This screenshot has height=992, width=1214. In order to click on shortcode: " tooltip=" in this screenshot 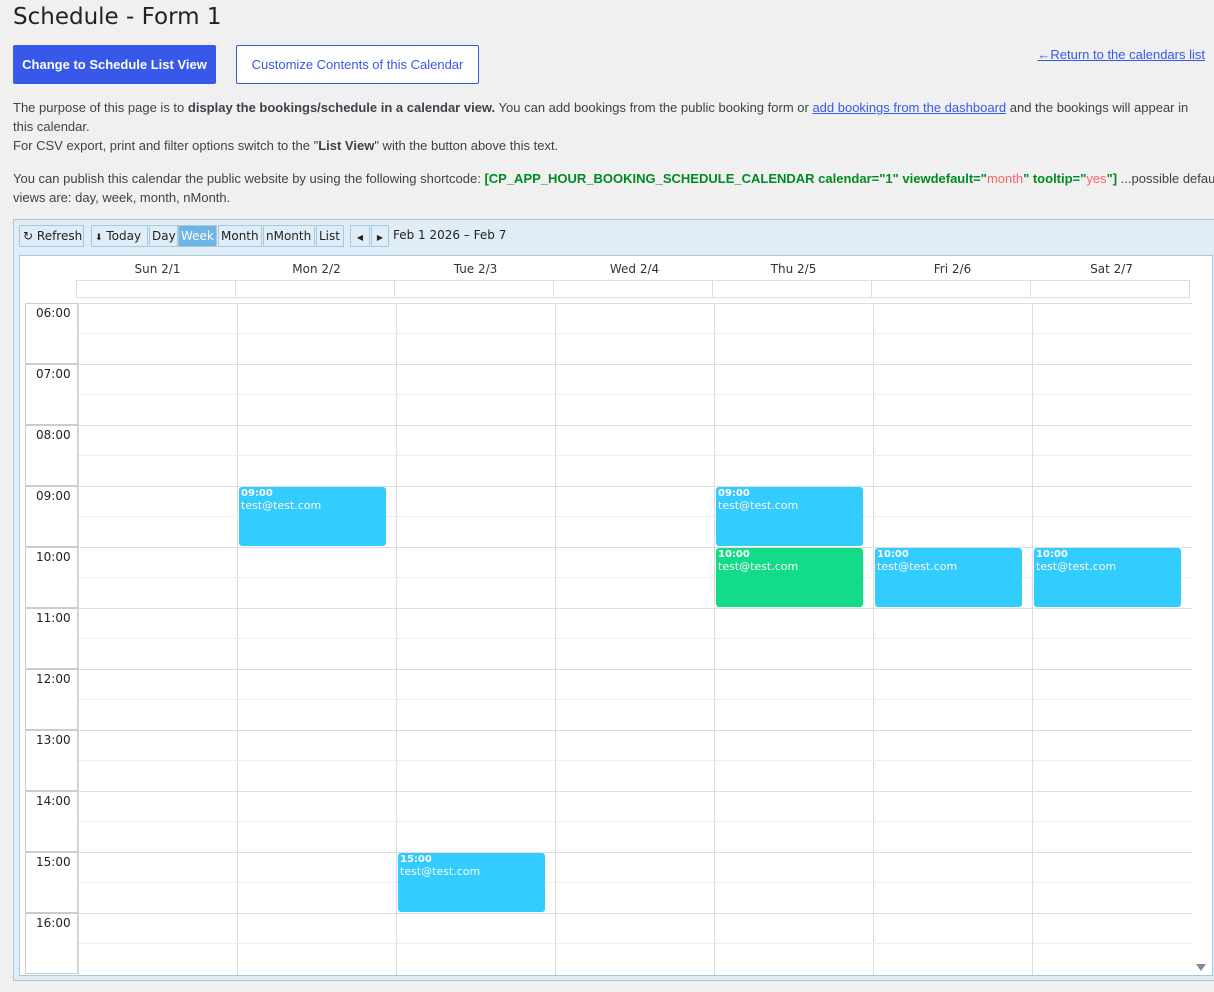, I will do `click(1055, 178)`.